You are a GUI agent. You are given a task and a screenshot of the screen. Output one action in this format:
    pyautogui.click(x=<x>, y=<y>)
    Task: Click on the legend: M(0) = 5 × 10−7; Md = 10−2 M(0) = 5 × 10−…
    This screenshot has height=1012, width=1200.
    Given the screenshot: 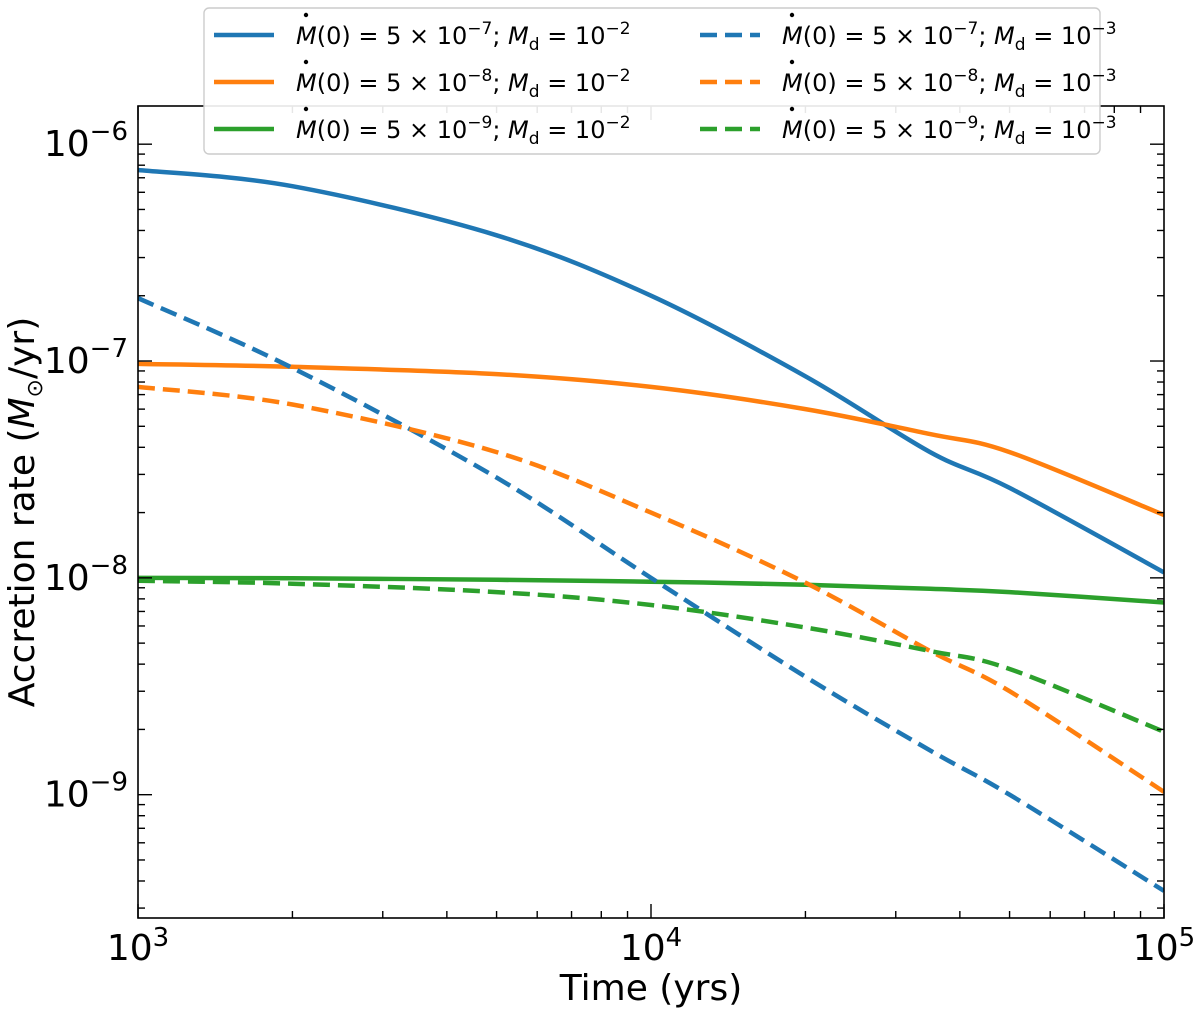 What is the action you would take?
    pyautogui.click(x=660, y=81)
    